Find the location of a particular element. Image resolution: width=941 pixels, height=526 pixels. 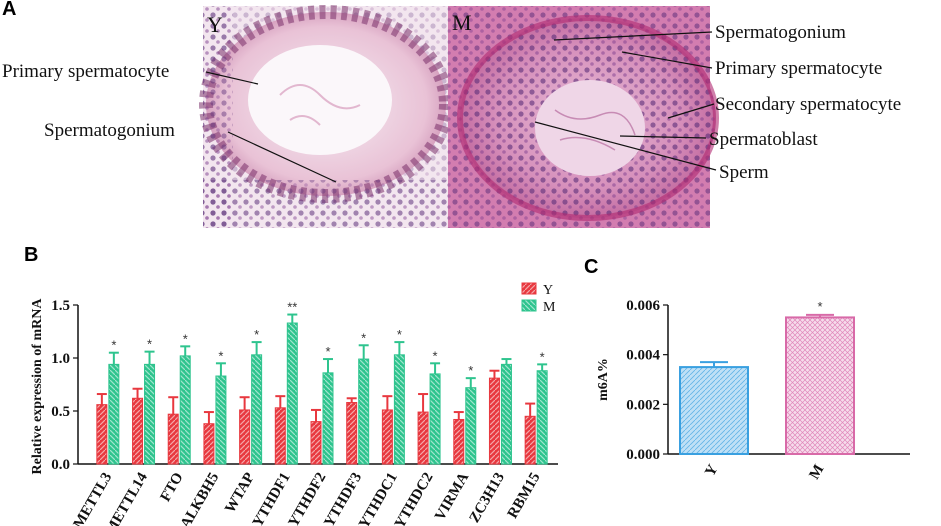

chart-b-y-tick-label: 0.5 is located at coordinates (60, 412).